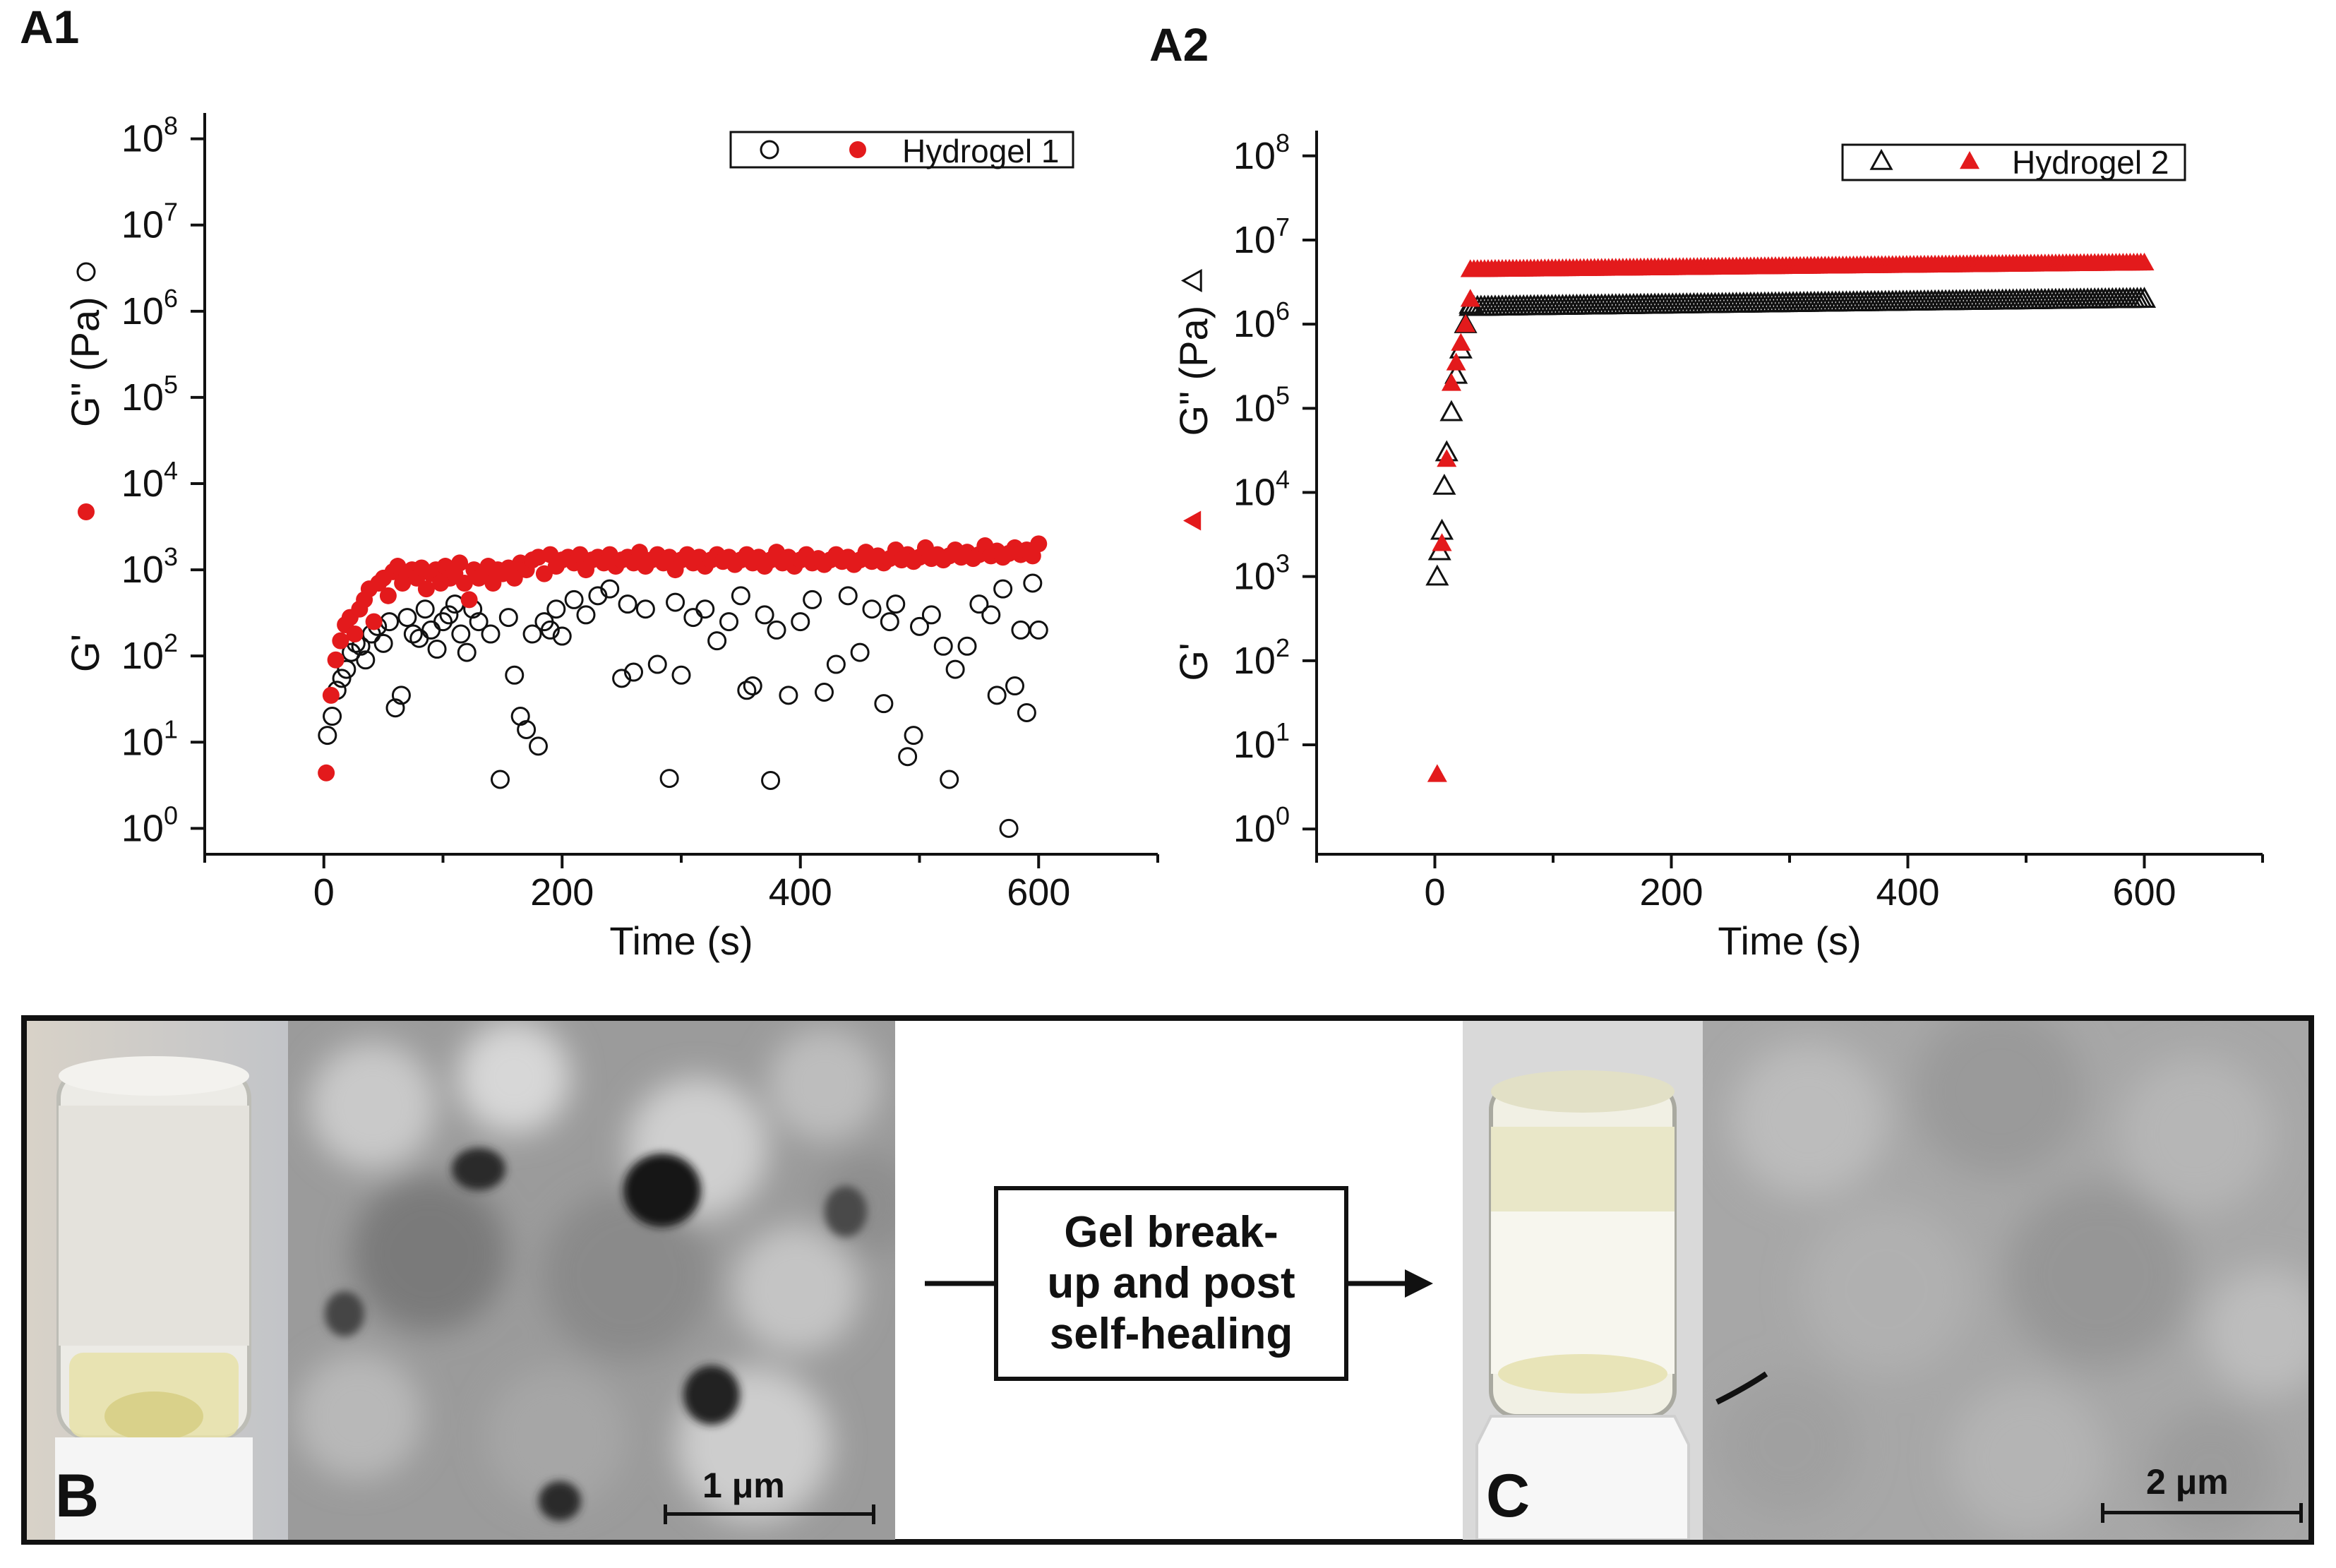  What do you see at coordinates (769, 150) in the screenshot?
I see `legend-marker-open` at bounding box center [769, 150].